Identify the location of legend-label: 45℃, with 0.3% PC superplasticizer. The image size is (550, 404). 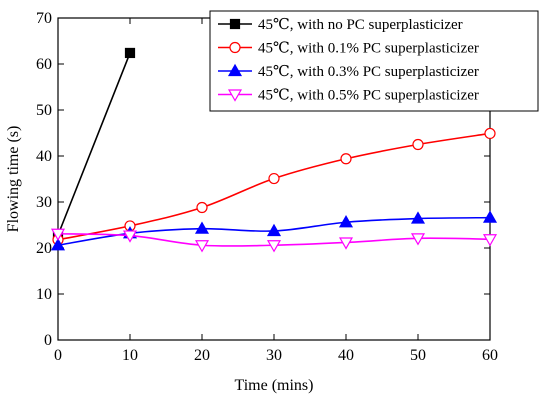
(368, 72).